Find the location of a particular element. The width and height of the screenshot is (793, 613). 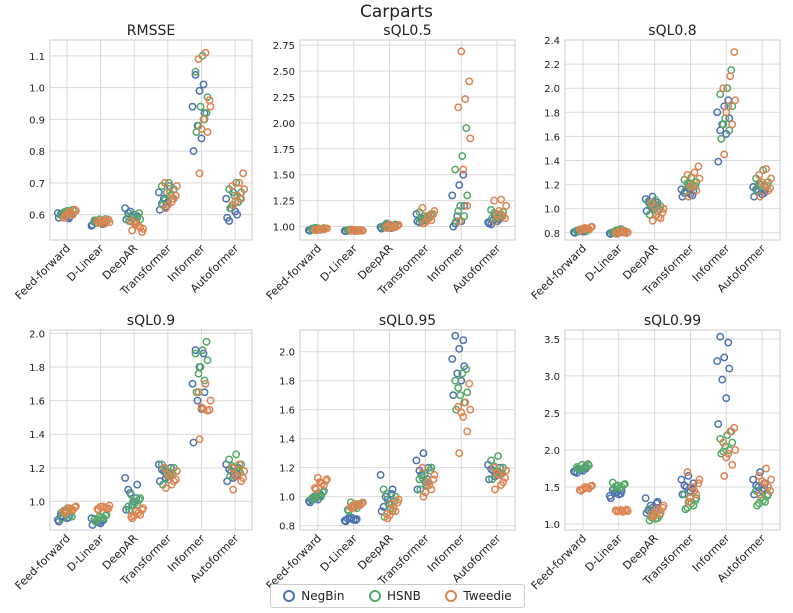

y-tick-label: 1.25 is located at coordinates (284, 202).